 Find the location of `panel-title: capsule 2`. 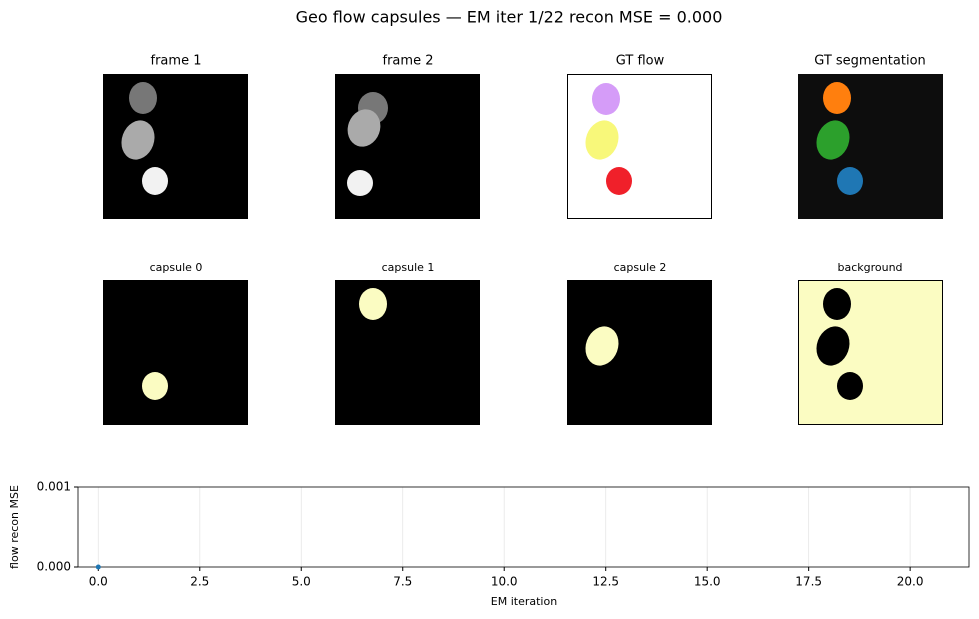

panel-title: capsule 2 is located at coordinates (640, 267).